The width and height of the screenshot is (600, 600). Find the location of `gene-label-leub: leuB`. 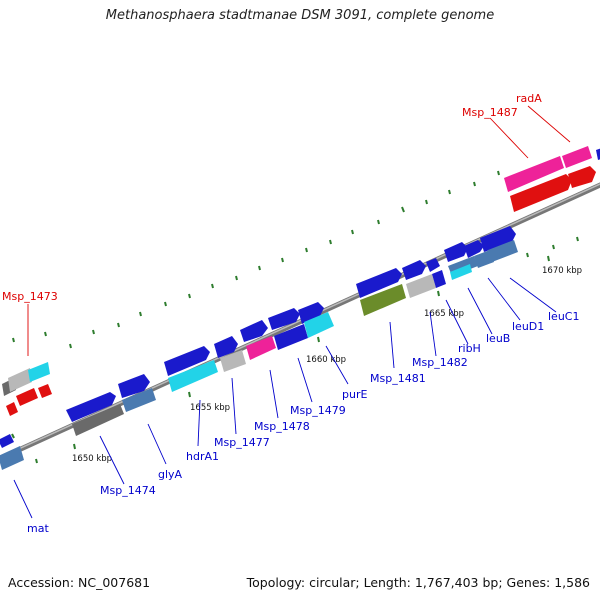

gene-label-leub: leuB is located at coordinates (498, 338).